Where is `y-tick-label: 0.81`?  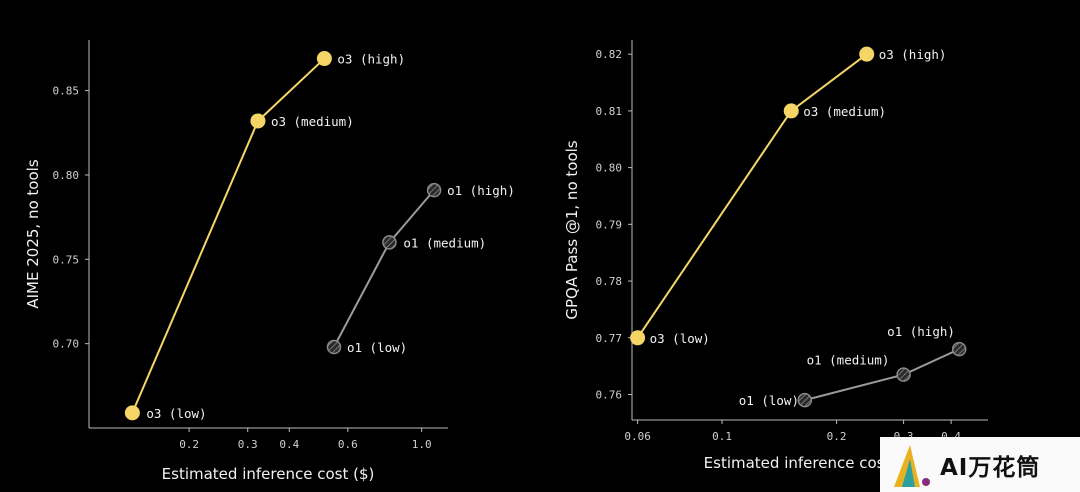 y-tick-label: 0.81 is located at coordinates (609, 111).